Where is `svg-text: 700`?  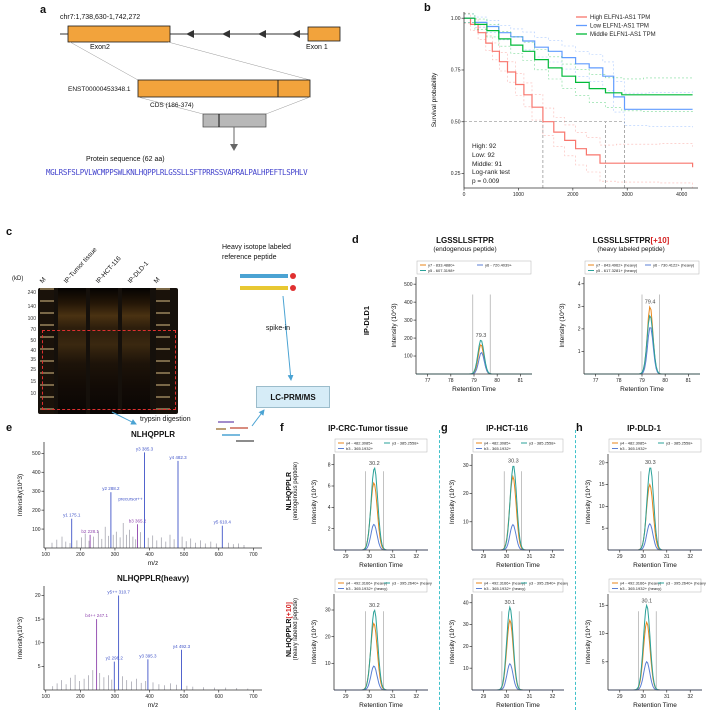
svg-text: 700 is located at coordinates (253, 697).